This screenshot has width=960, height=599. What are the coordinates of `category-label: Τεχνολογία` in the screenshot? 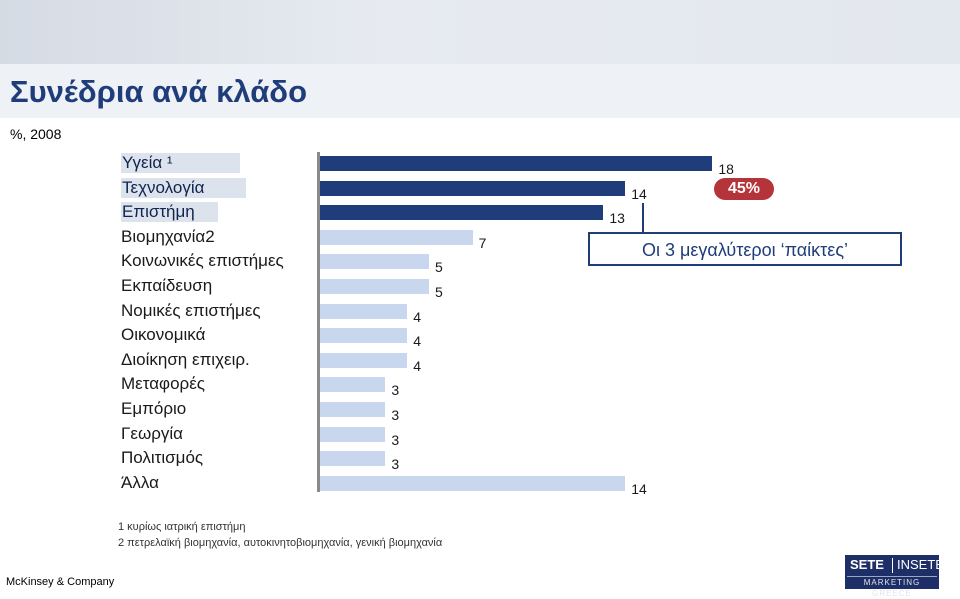 It's located at (183, 187).